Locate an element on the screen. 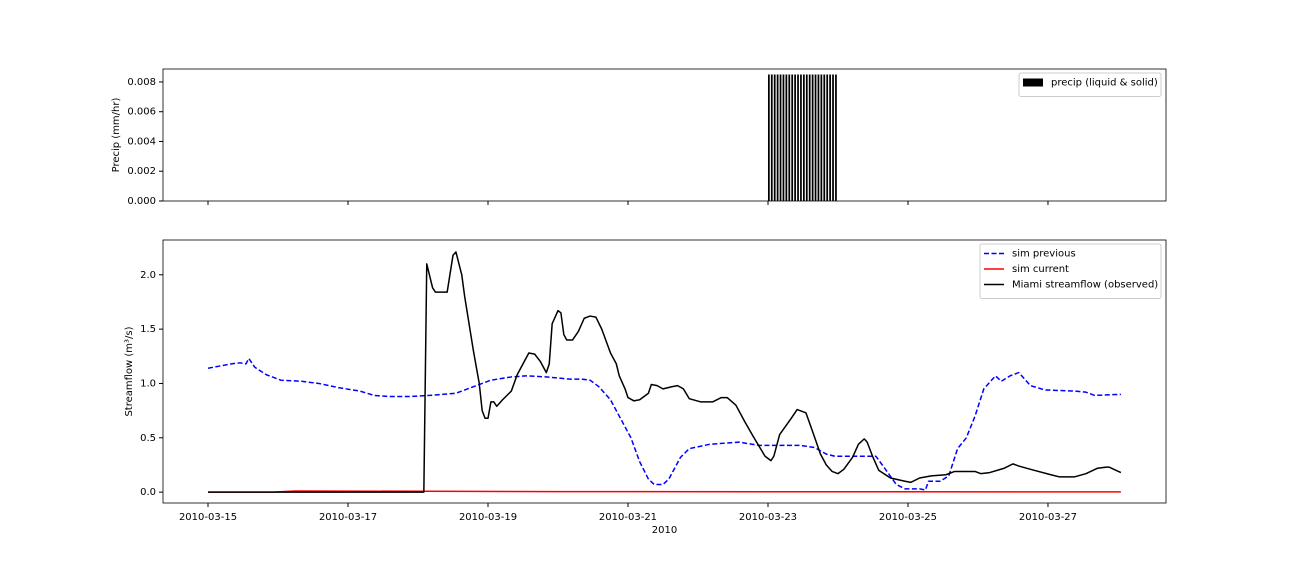  x-tick-label: 2010-03-21 is located at coordinates (628, 517).